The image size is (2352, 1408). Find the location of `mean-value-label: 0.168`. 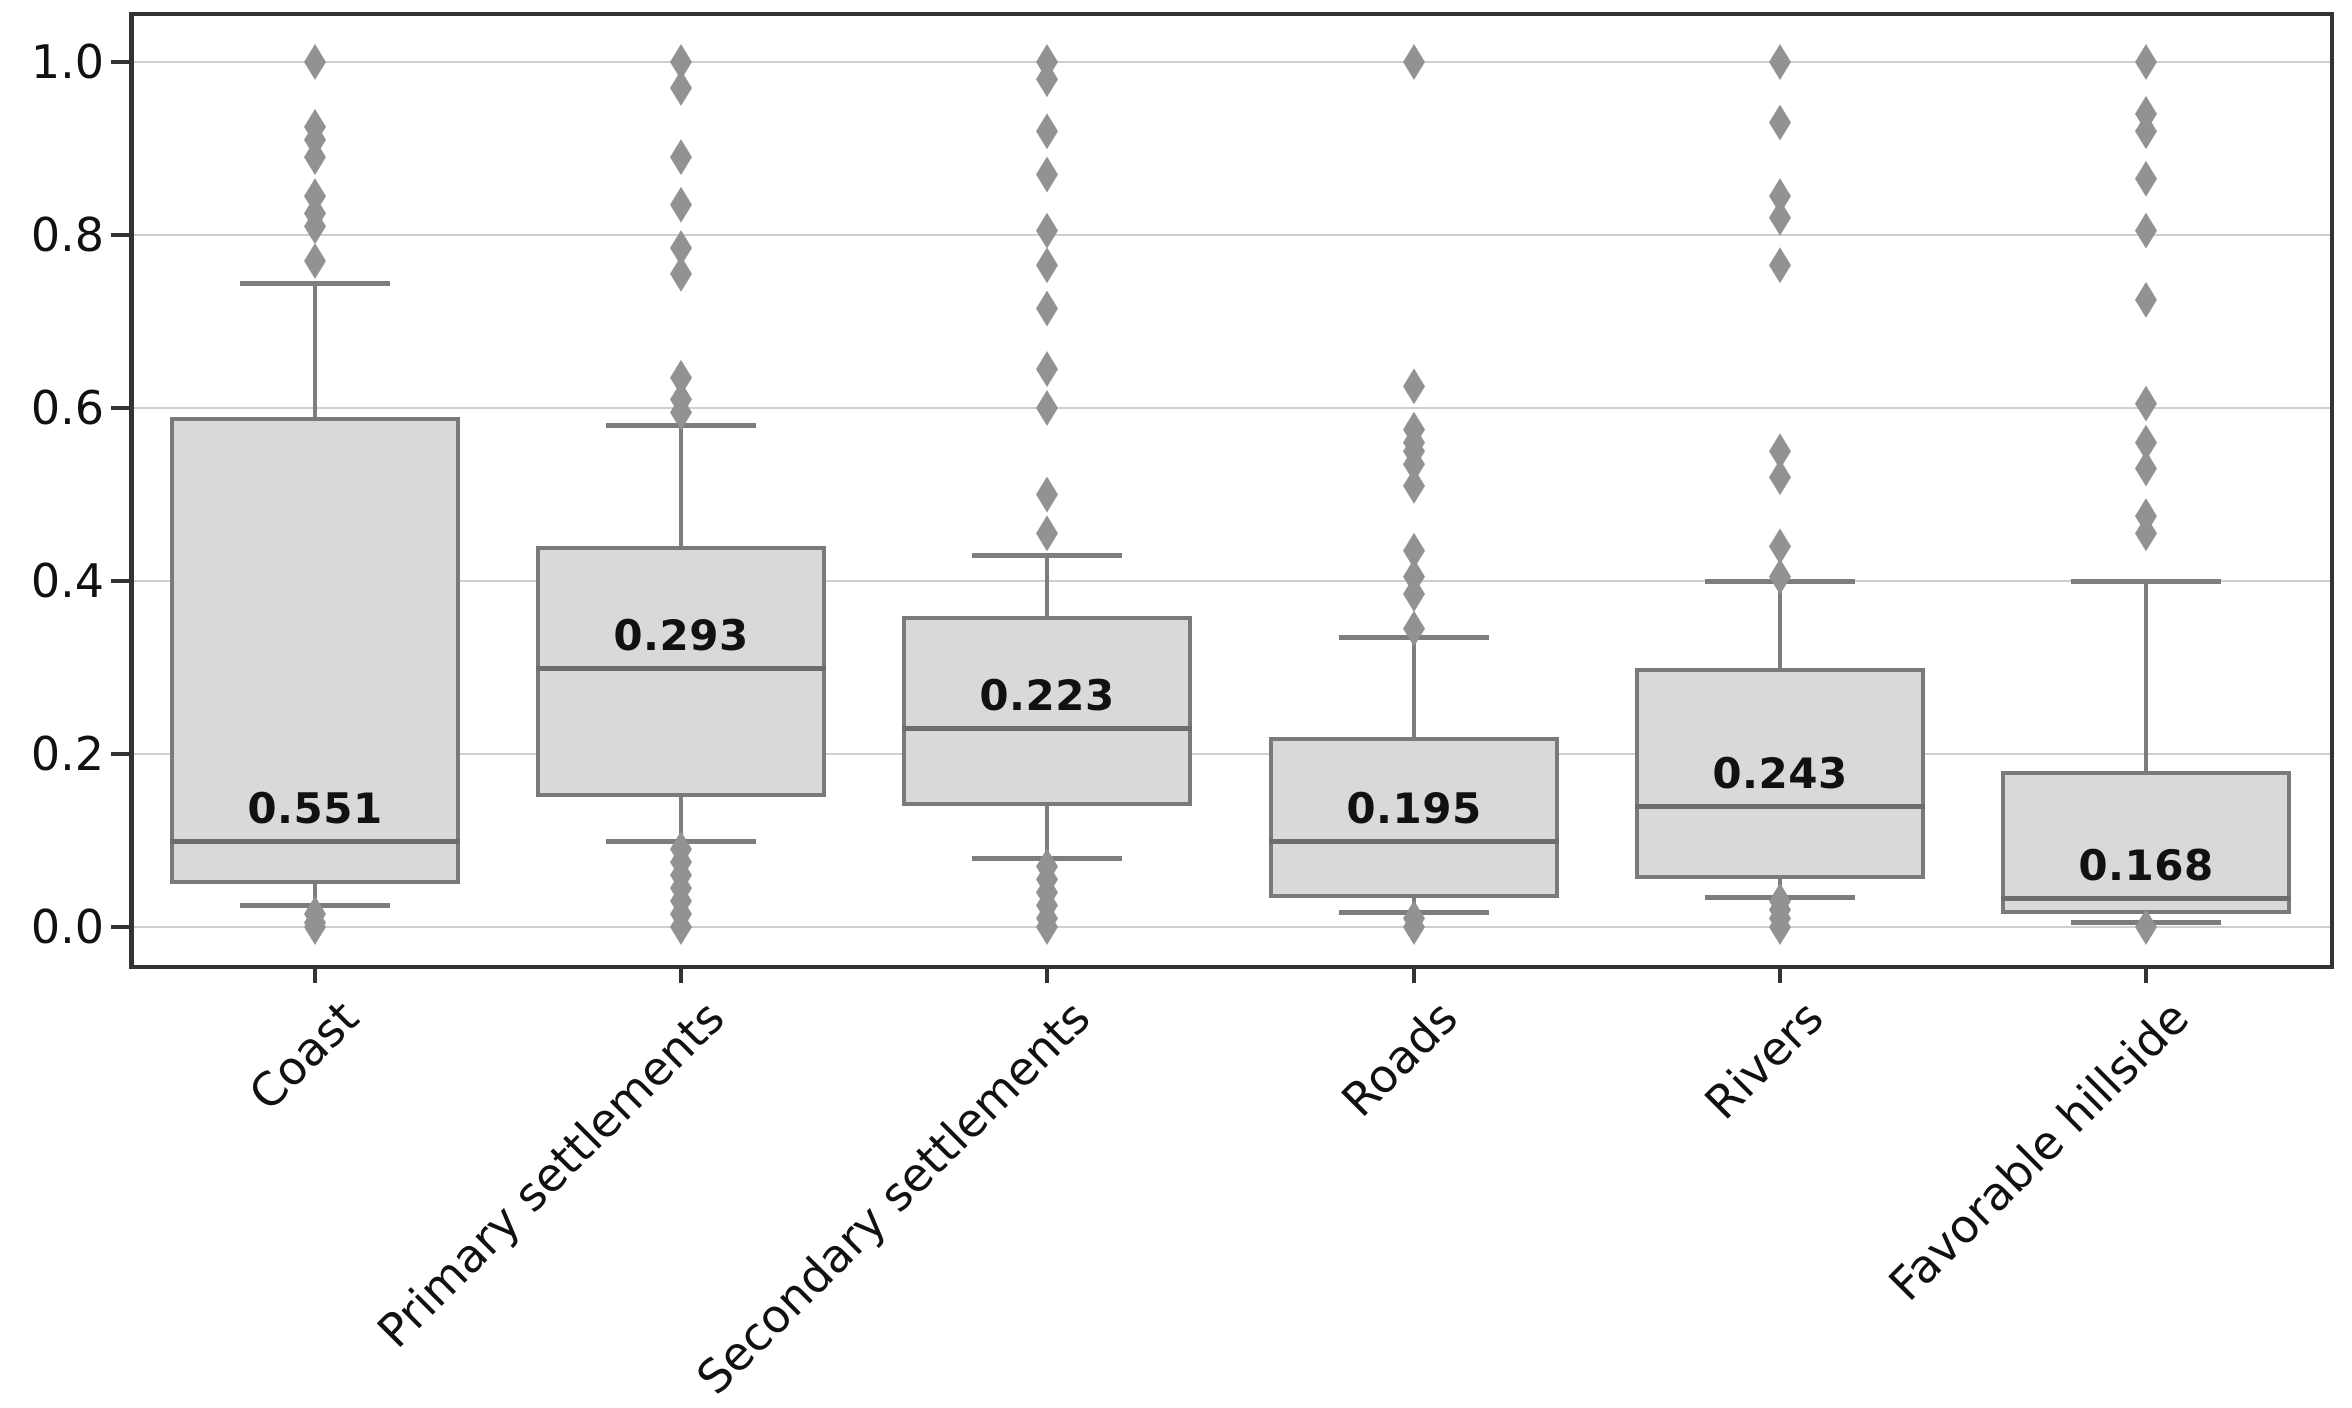

mean-value-label: 0.168 is located at coordinates (2146, 866).